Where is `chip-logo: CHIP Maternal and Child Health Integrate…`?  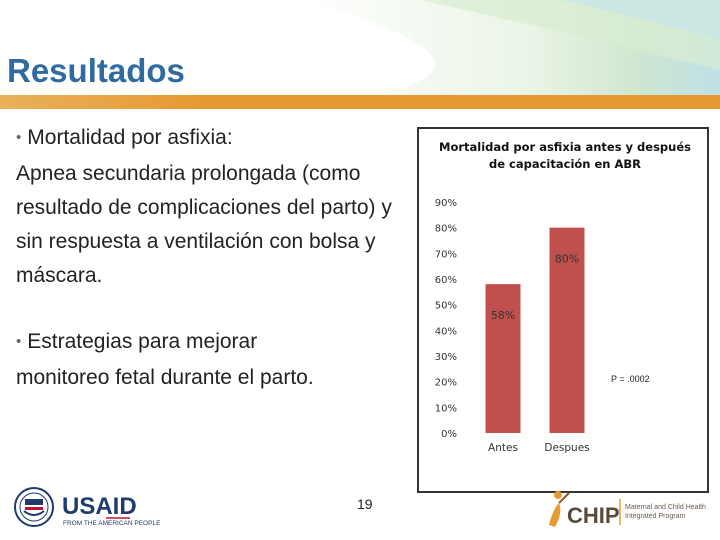
chip-logo: CHIP Maternal and Child Health Integrate… is located at coordinates (627, 509).